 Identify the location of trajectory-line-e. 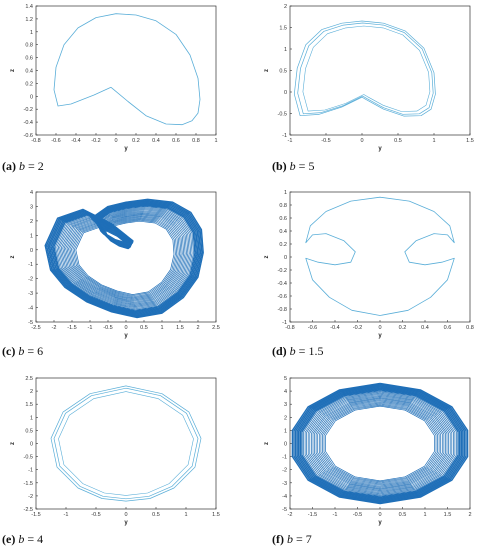
(126, 443).